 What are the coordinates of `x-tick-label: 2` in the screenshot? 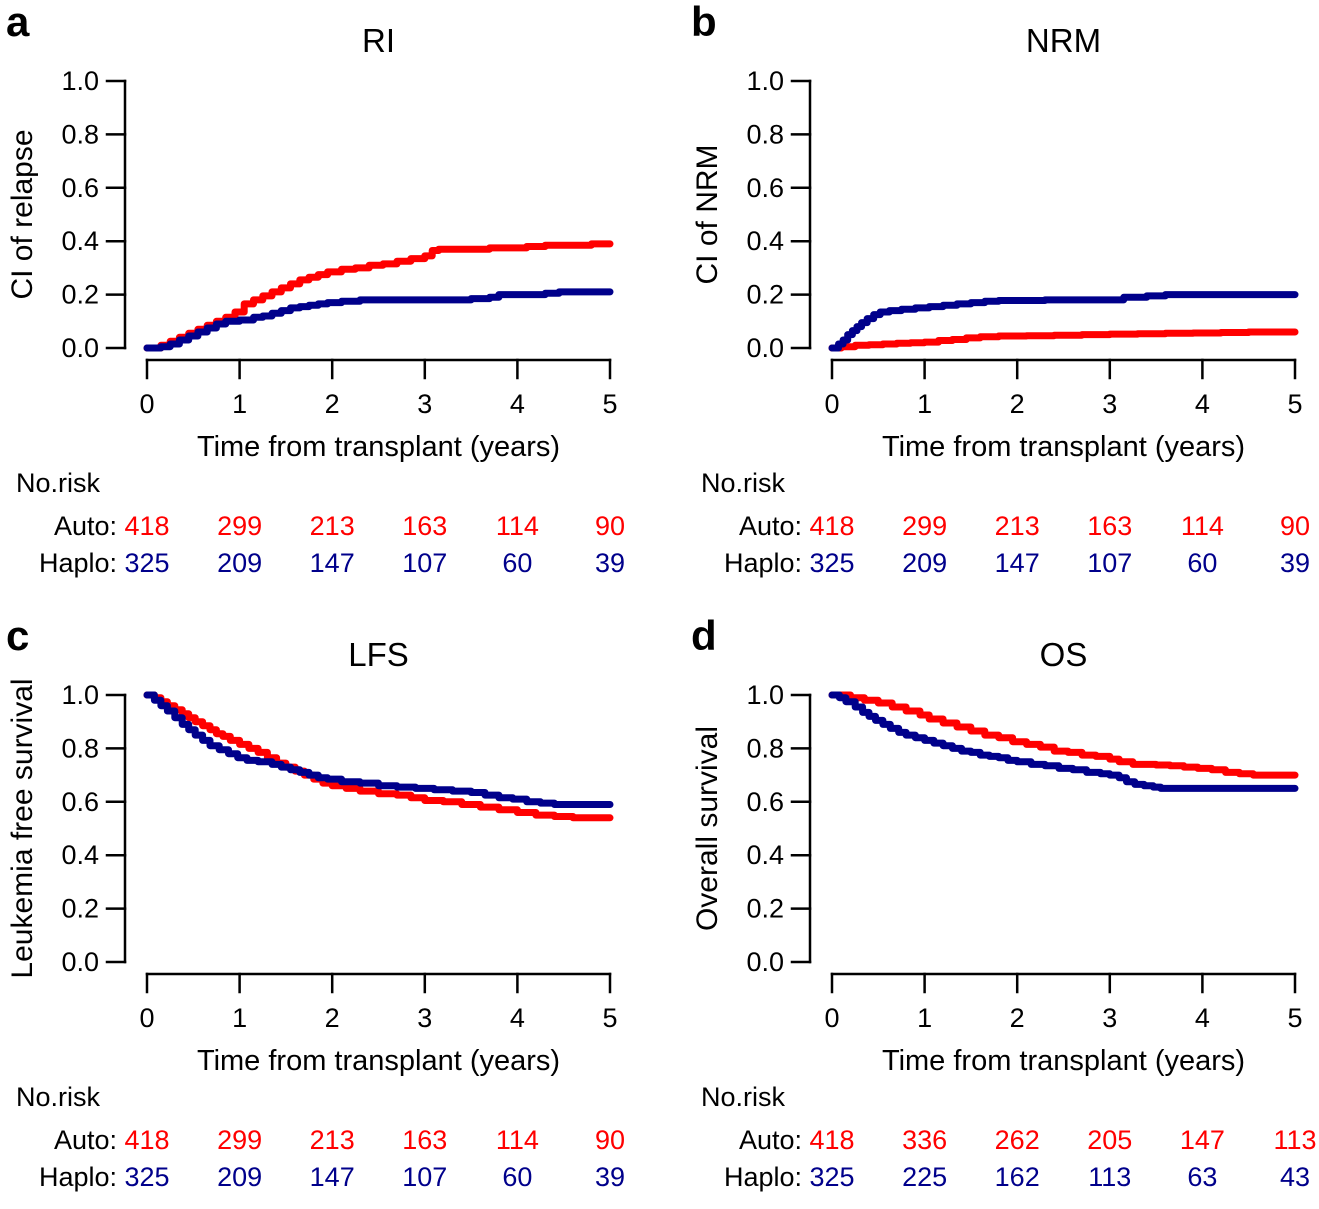 It's located at (1017, 1018).